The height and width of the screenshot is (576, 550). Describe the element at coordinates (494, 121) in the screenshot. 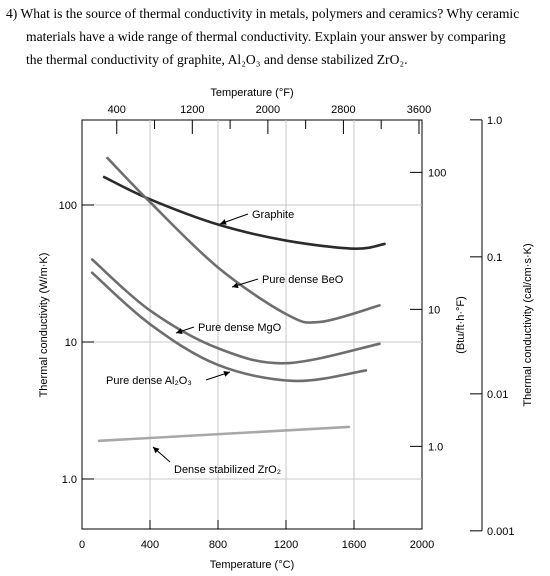

I see `y-right2-tick-label: 1.0` at that location.